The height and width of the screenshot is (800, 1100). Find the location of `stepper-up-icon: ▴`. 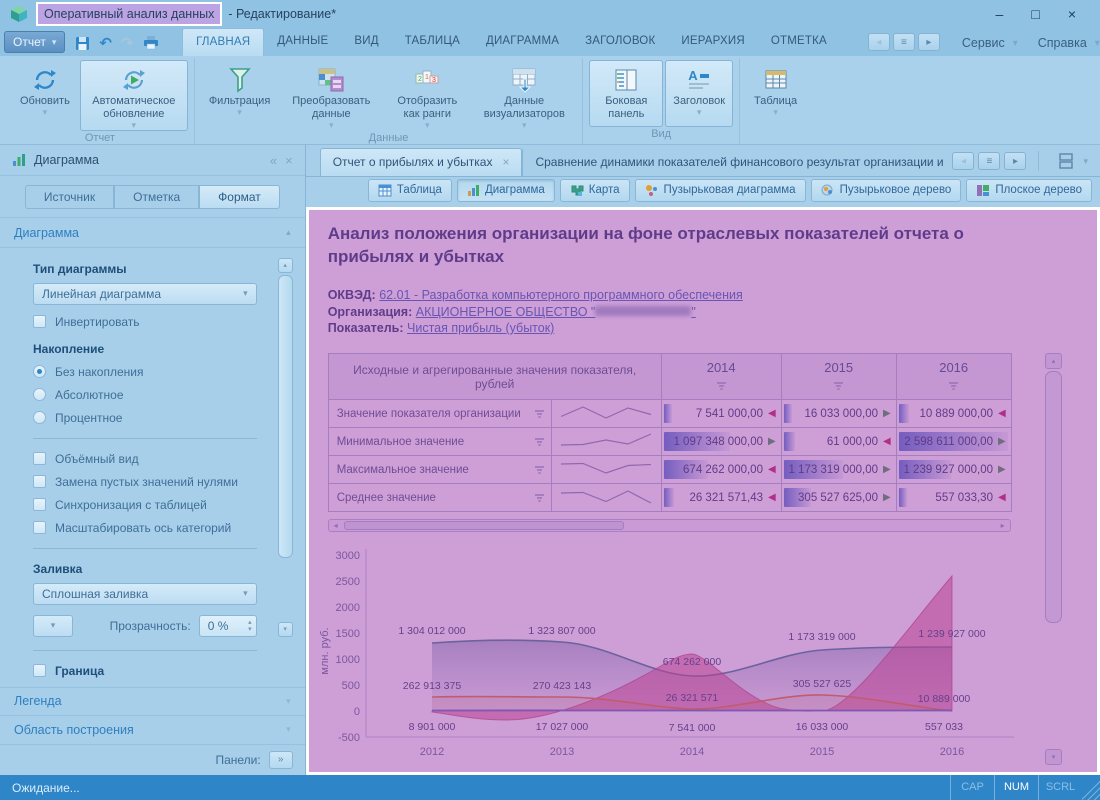

stepper-up-icon: ▴ is located at coordinates (250, 622).